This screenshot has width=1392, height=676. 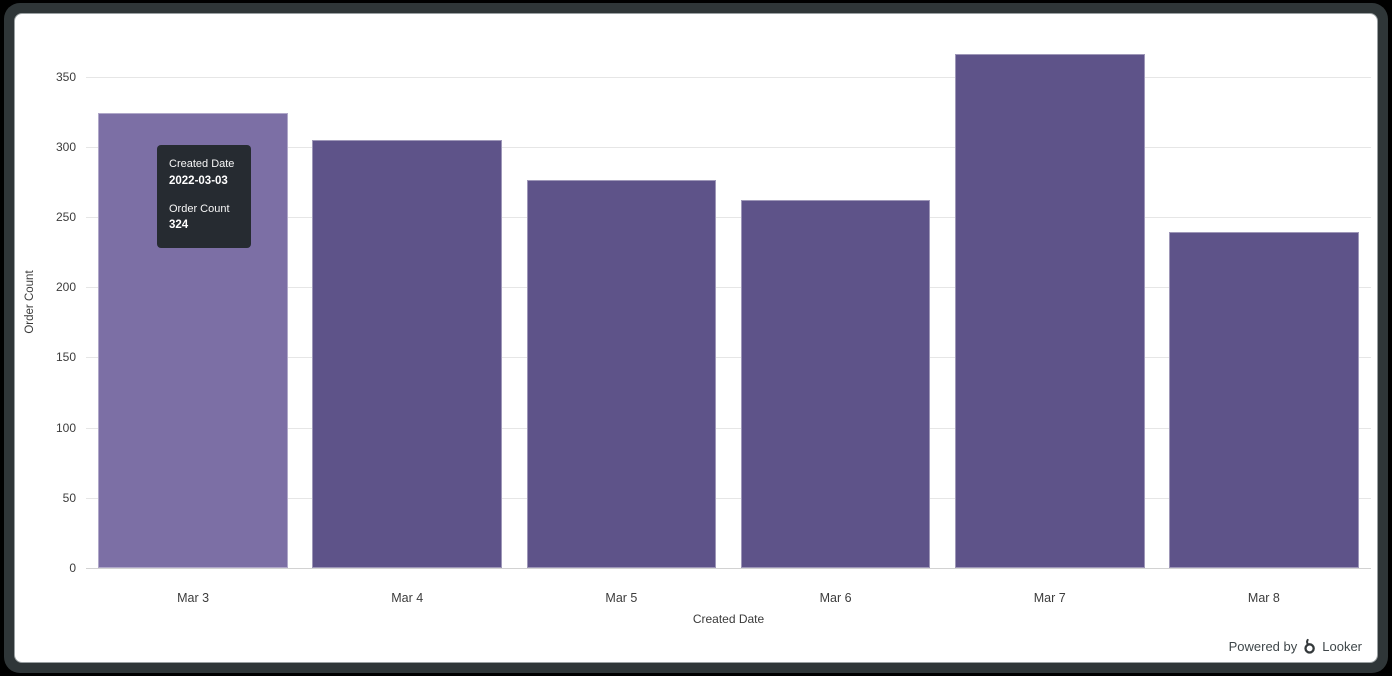 What do you see at coordinates (69, 497) in the screenshot?
I see `y-tick-label: 50` at bounding box center [69, 497].